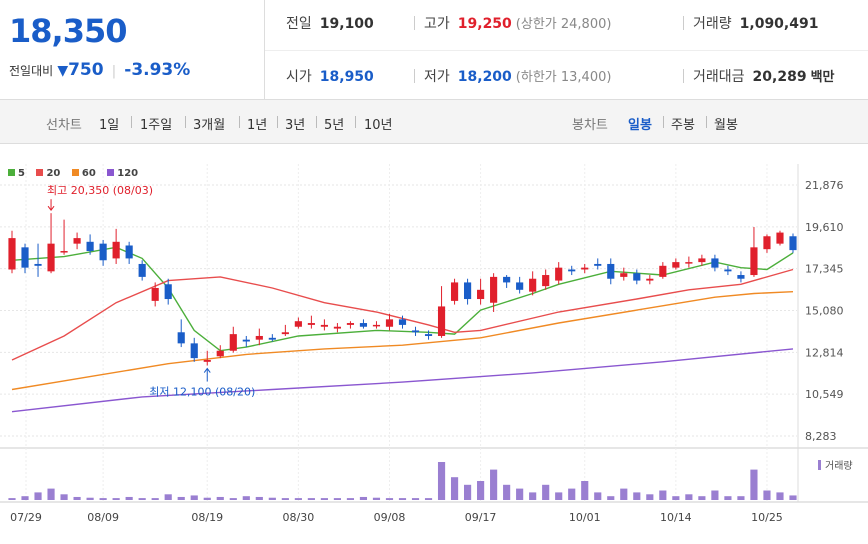 The height and width of the screenshot is (544, 868). Describe the element at coordinates (517, 23) in the screenshot. I see `stat-high: 고가 19,250 (상한가 24,800)` at that location.